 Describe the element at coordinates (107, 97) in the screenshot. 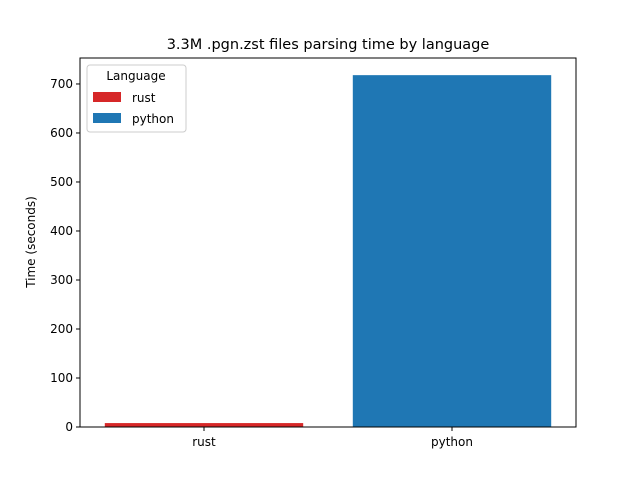

I see `legend-swatch-rust` at that location.